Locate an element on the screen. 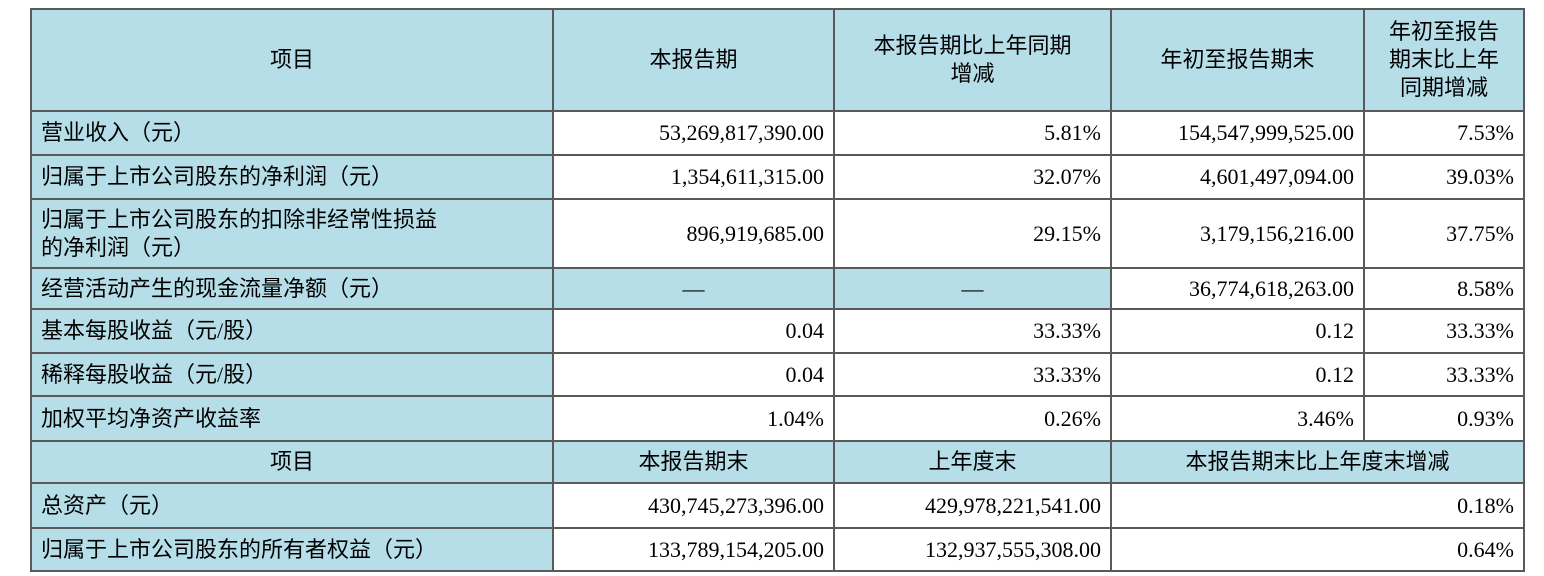 The image size is (1544, 576). value-ytd-yoy: 39.03% is located at coordinates (1444, 177).